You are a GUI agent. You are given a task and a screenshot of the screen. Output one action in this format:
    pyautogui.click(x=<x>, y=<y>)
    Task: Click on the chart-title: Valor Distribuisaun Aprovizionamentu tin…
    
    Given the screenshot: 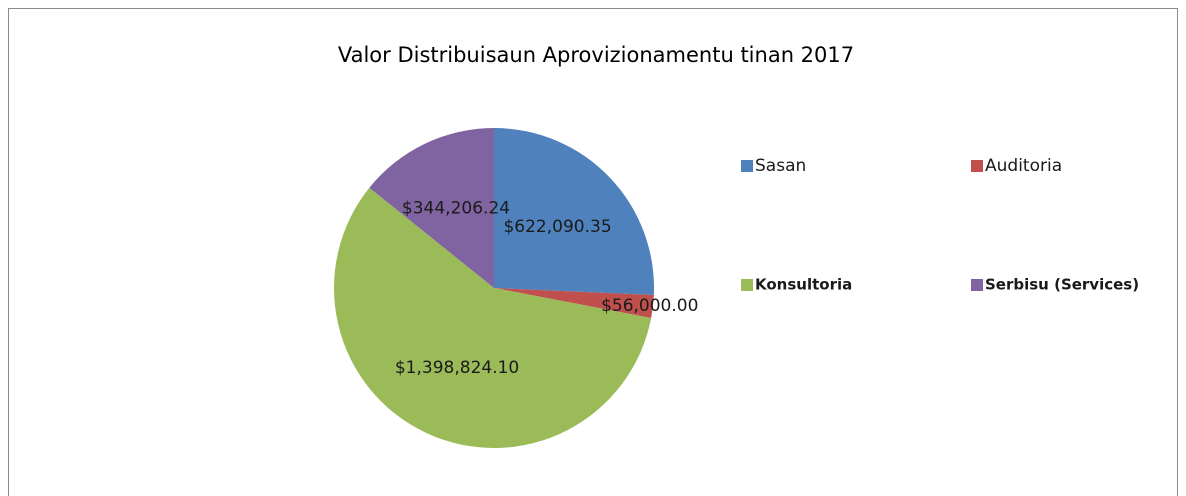 What is the action you would take?
    pyautogui.click(x=596, y=55)
    